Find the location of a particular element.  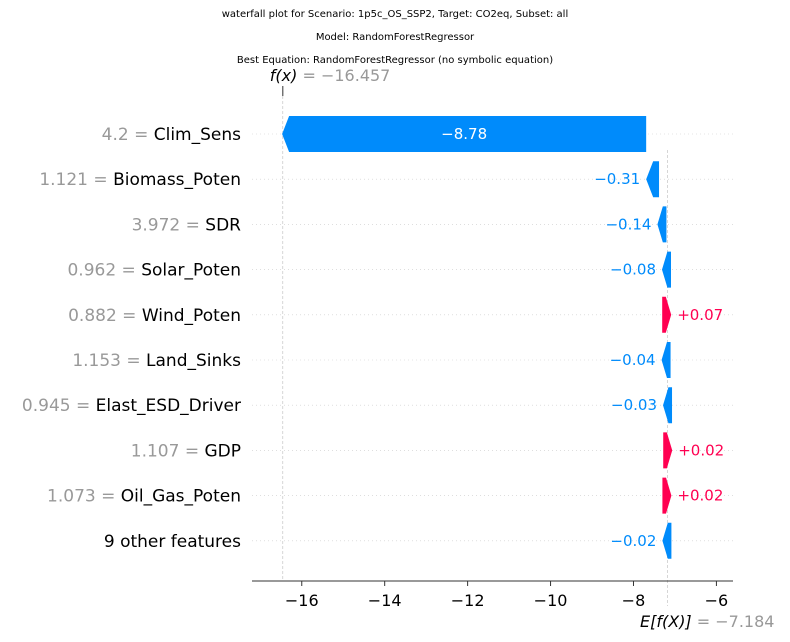

feature-label: 1.121 = Biomass_Poten is located at coordinates (140, 180).